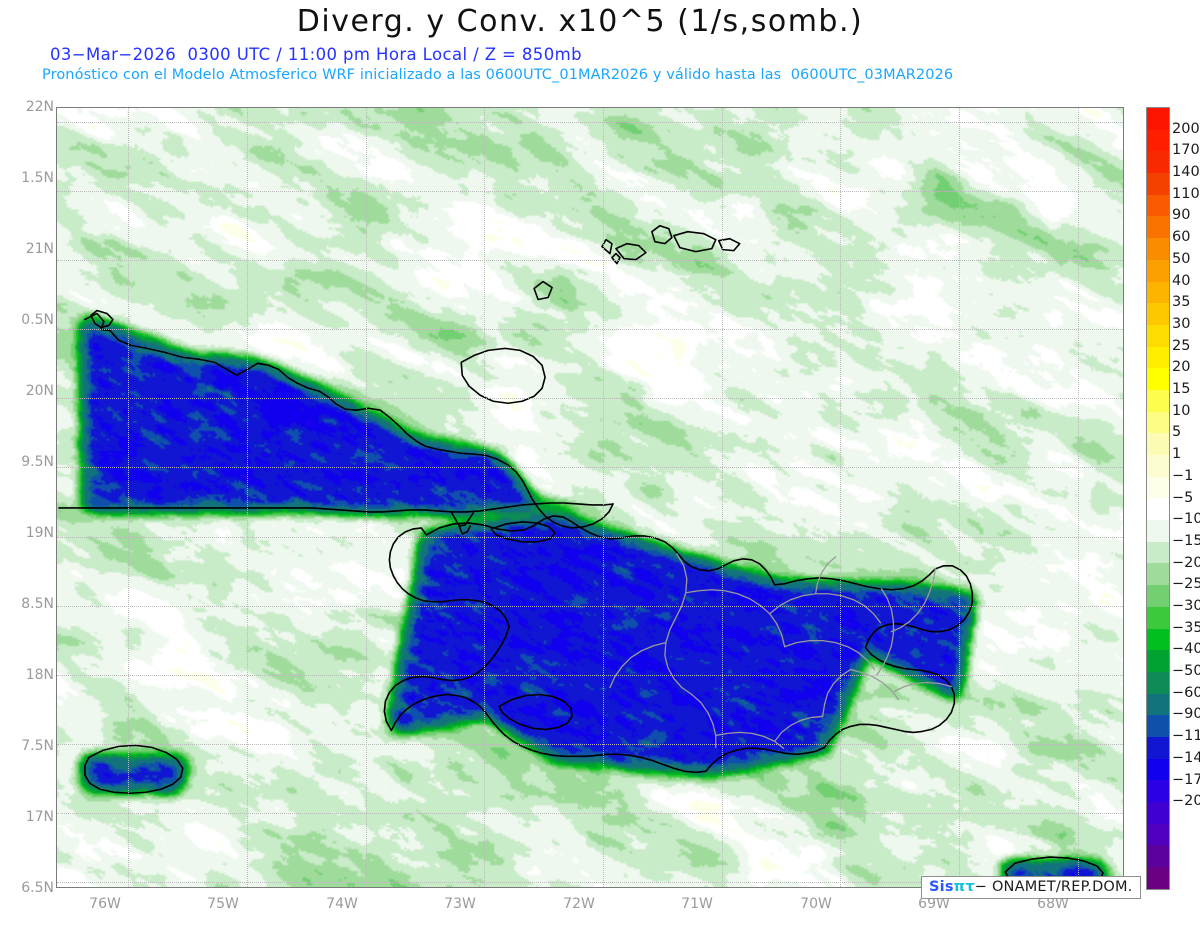  I want to click on colorbar-tick-label: 1, so click(1177, 454).